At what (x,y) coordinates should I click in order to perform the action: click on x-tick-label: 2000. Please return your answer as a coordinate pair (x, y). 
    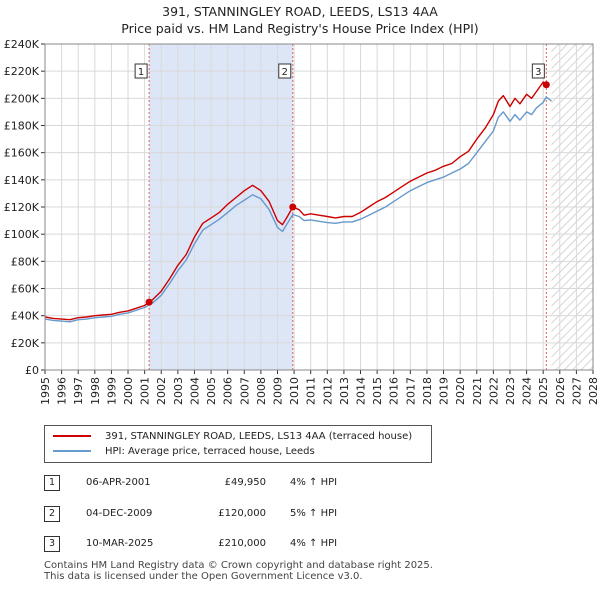
    Looking at the image, I should click on (128, 391).